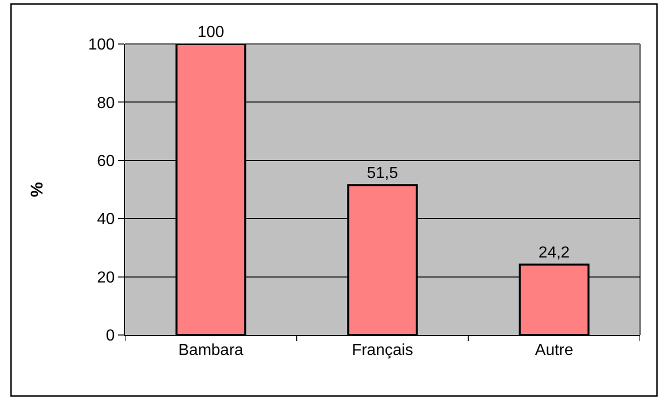  Describe the element at coordinates (106, 219) in the screenshot. I see `y-tick-label: 40` at that location.